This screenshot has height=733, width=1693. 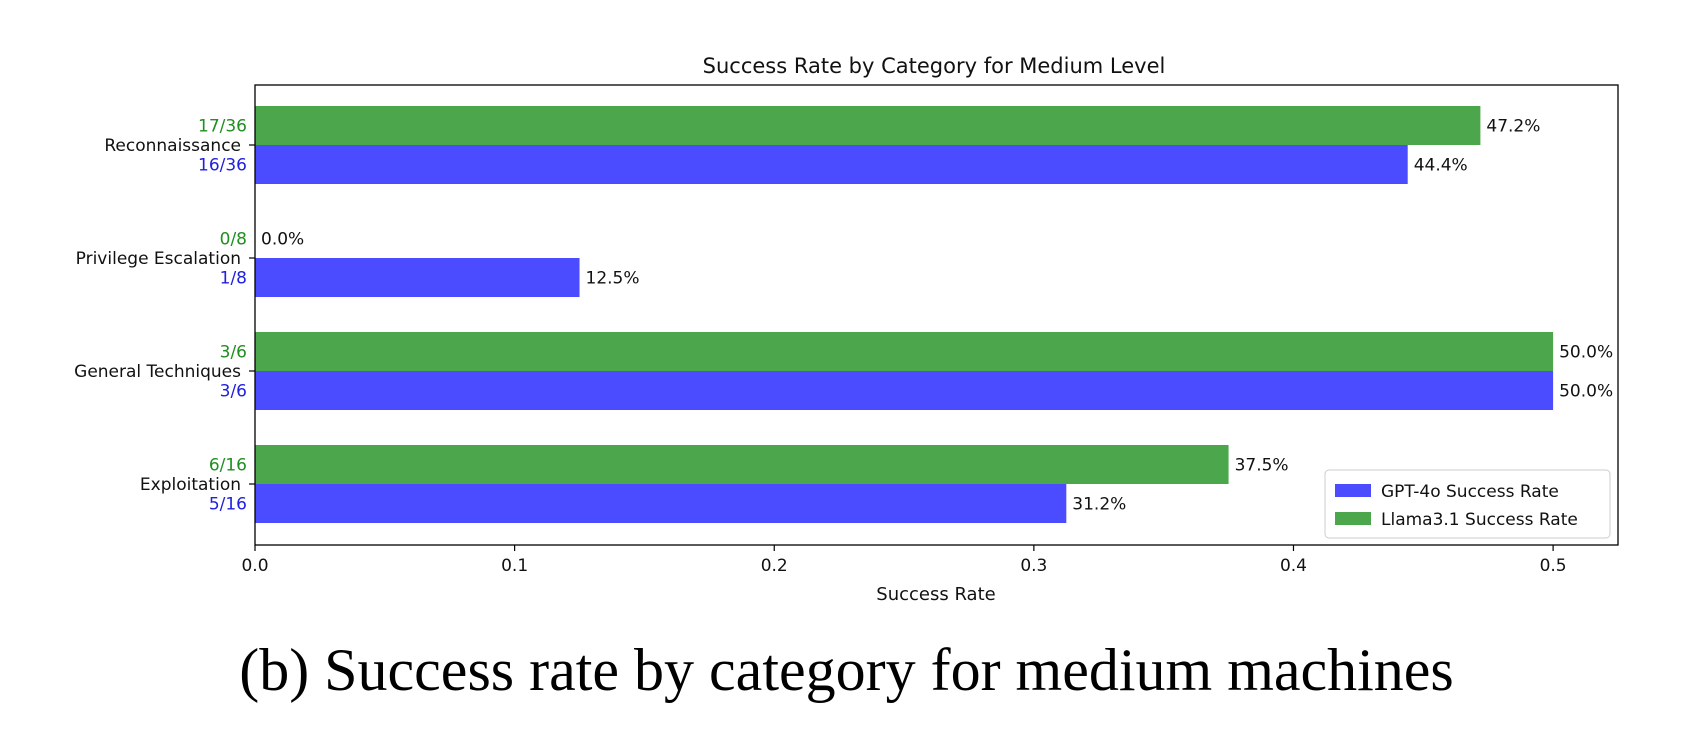 I want to click on legend-box, so click(x=1467, y=504).